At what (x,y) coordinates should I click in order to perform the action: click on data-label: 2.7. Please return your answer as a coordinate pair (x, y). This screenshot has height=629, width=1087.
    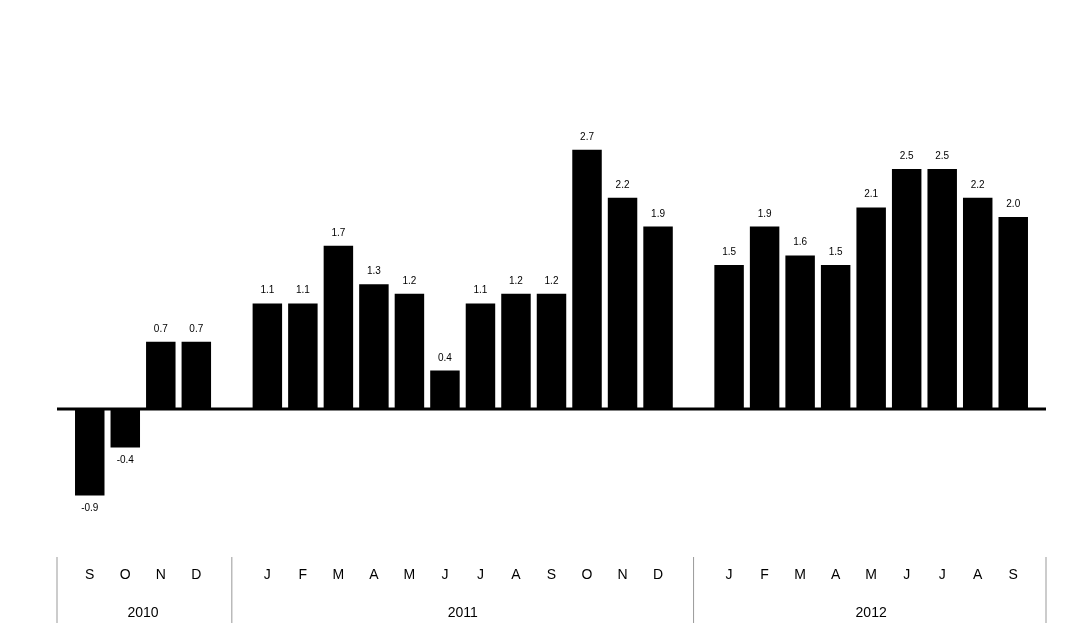
    Looking at the image, I should click on (587, 136).